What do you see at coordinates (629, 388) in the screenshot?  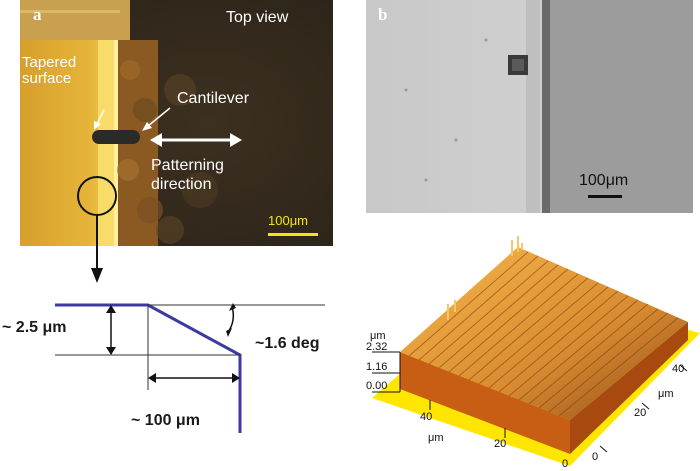 I see `plot-side-right` at bounding box center [629, 388].